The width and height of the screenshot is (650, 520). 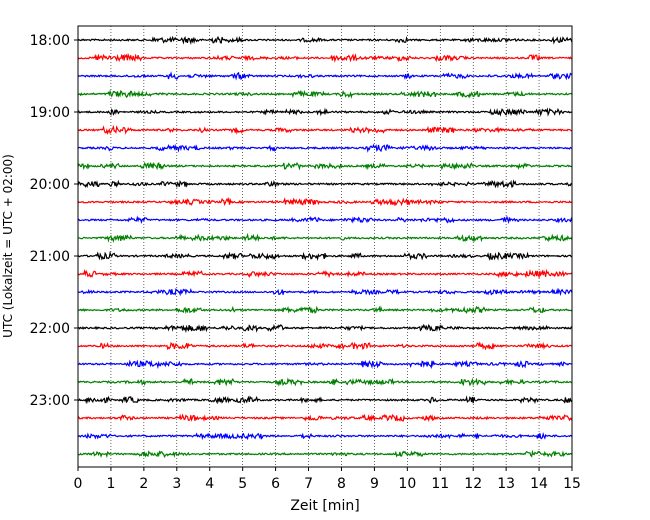 I want to click on x-tick-label: 9, so click(x=374, y=484).